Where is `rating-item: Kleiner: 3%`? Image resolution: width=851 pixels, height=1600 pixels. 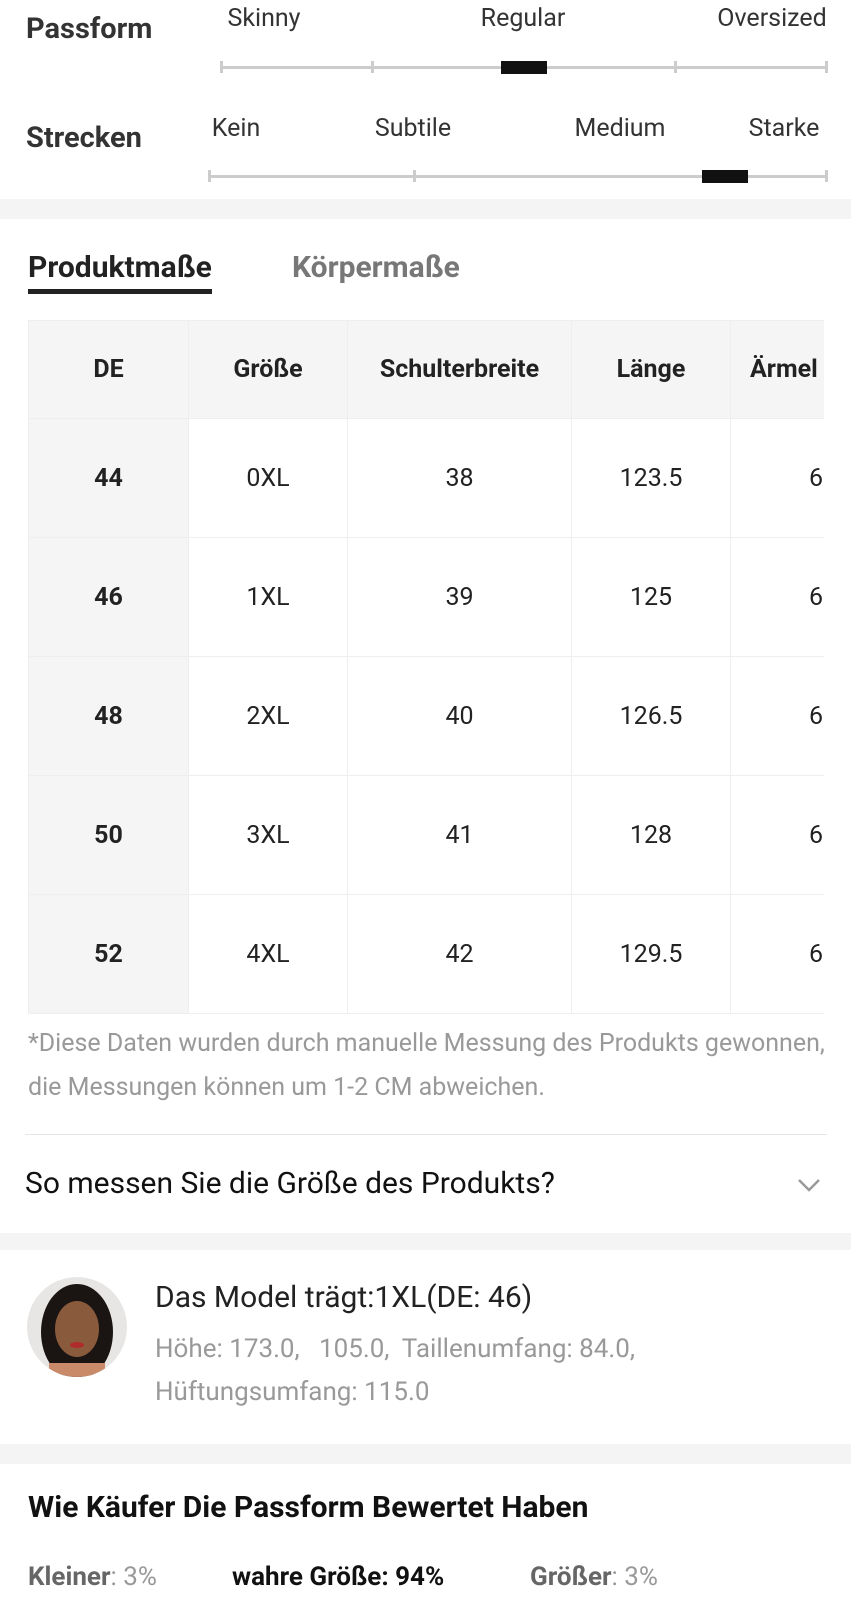
rating-item: Kleiner: 3% is located at coordinates (92, 1577).